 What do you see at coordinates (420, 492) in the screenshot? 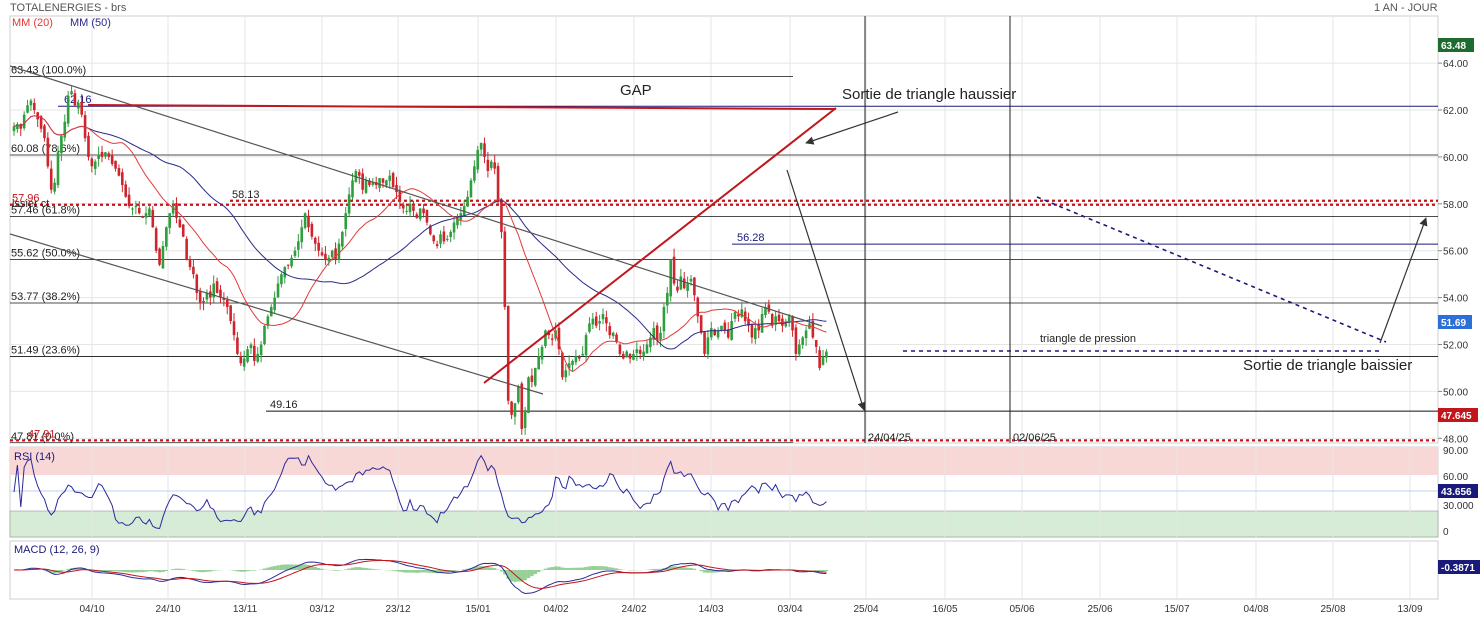
I see `rsi-line` at bounding box center [420, 492].